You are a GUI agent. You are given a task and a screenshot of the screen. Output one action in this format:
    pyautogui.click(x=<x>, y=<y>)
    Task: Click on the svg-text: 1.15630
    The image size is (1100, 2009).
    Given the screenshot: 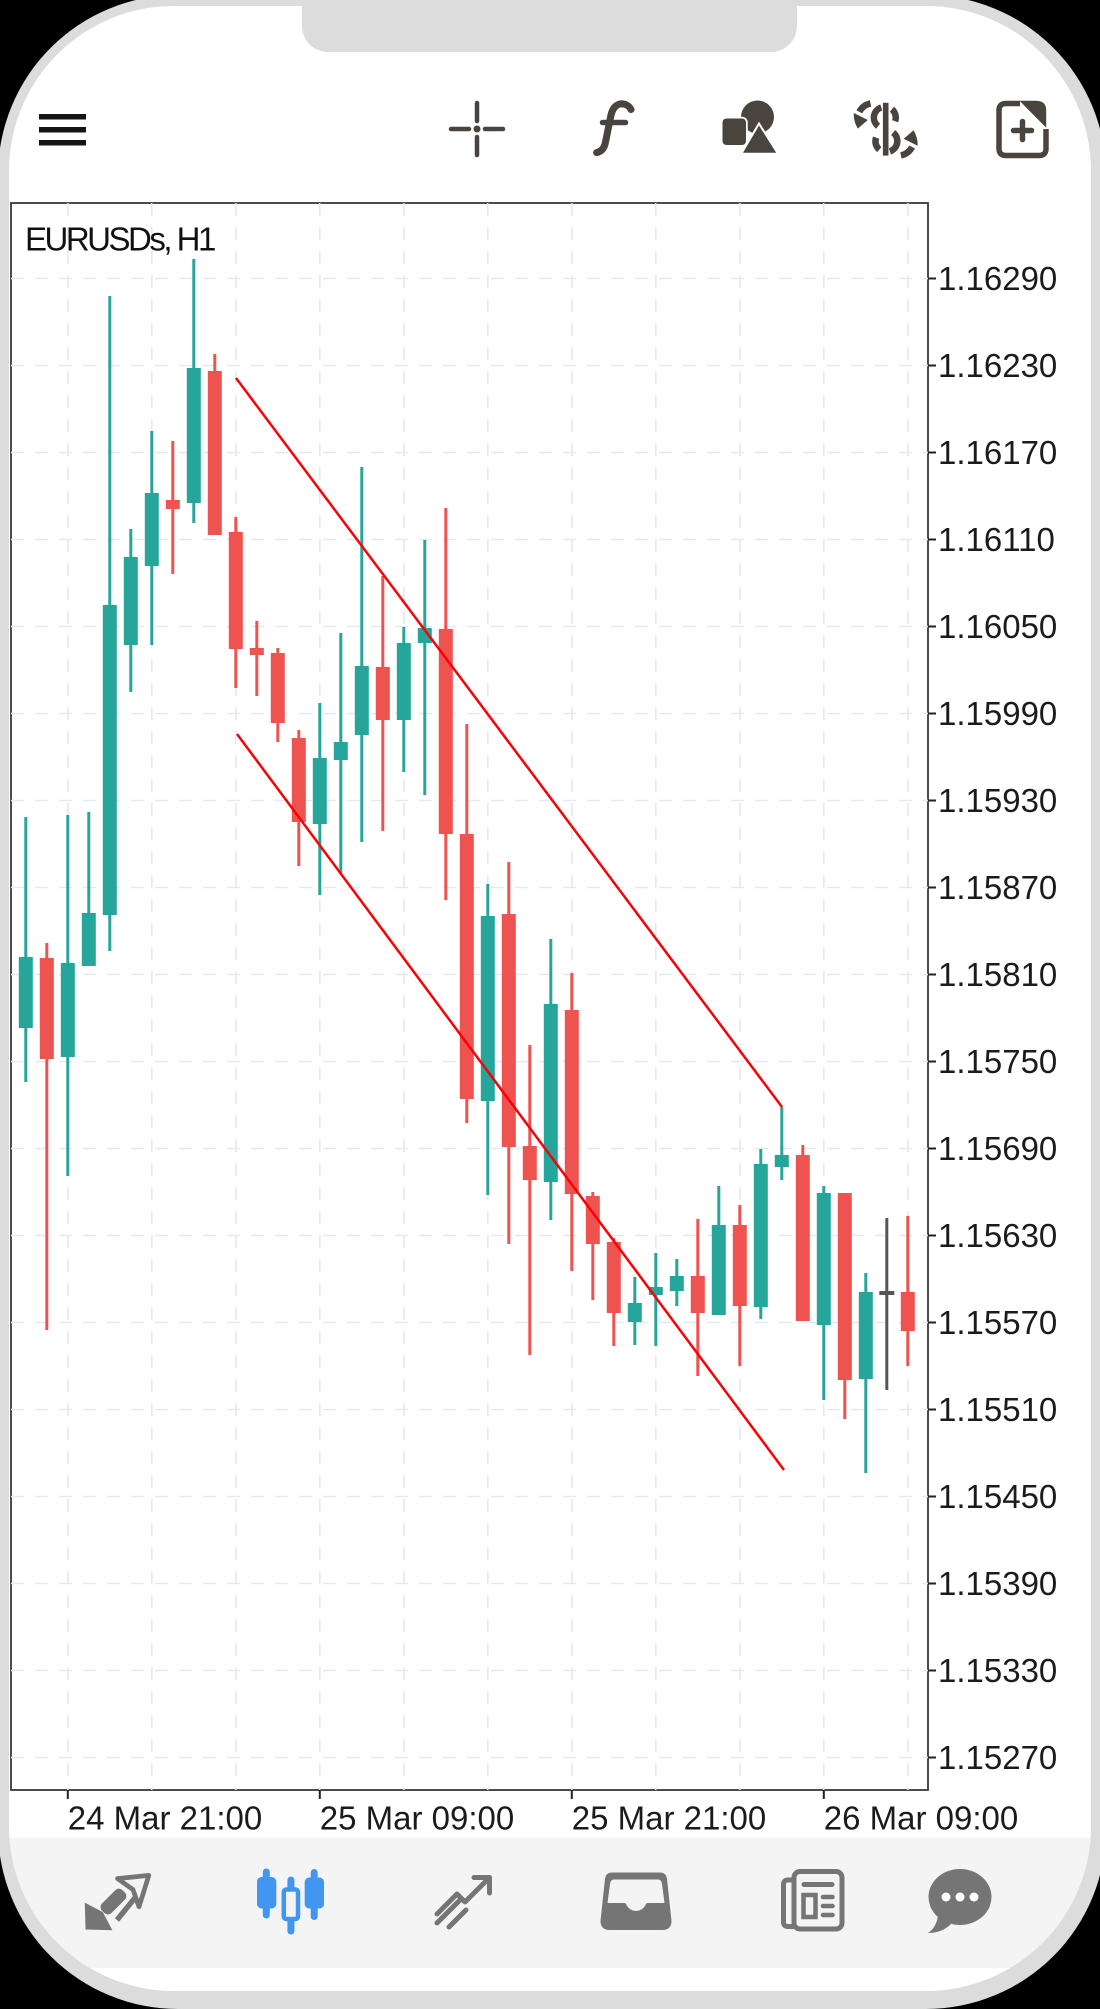 What is the action you would take?
    pyautogui.click(x=997, y=1235)
    